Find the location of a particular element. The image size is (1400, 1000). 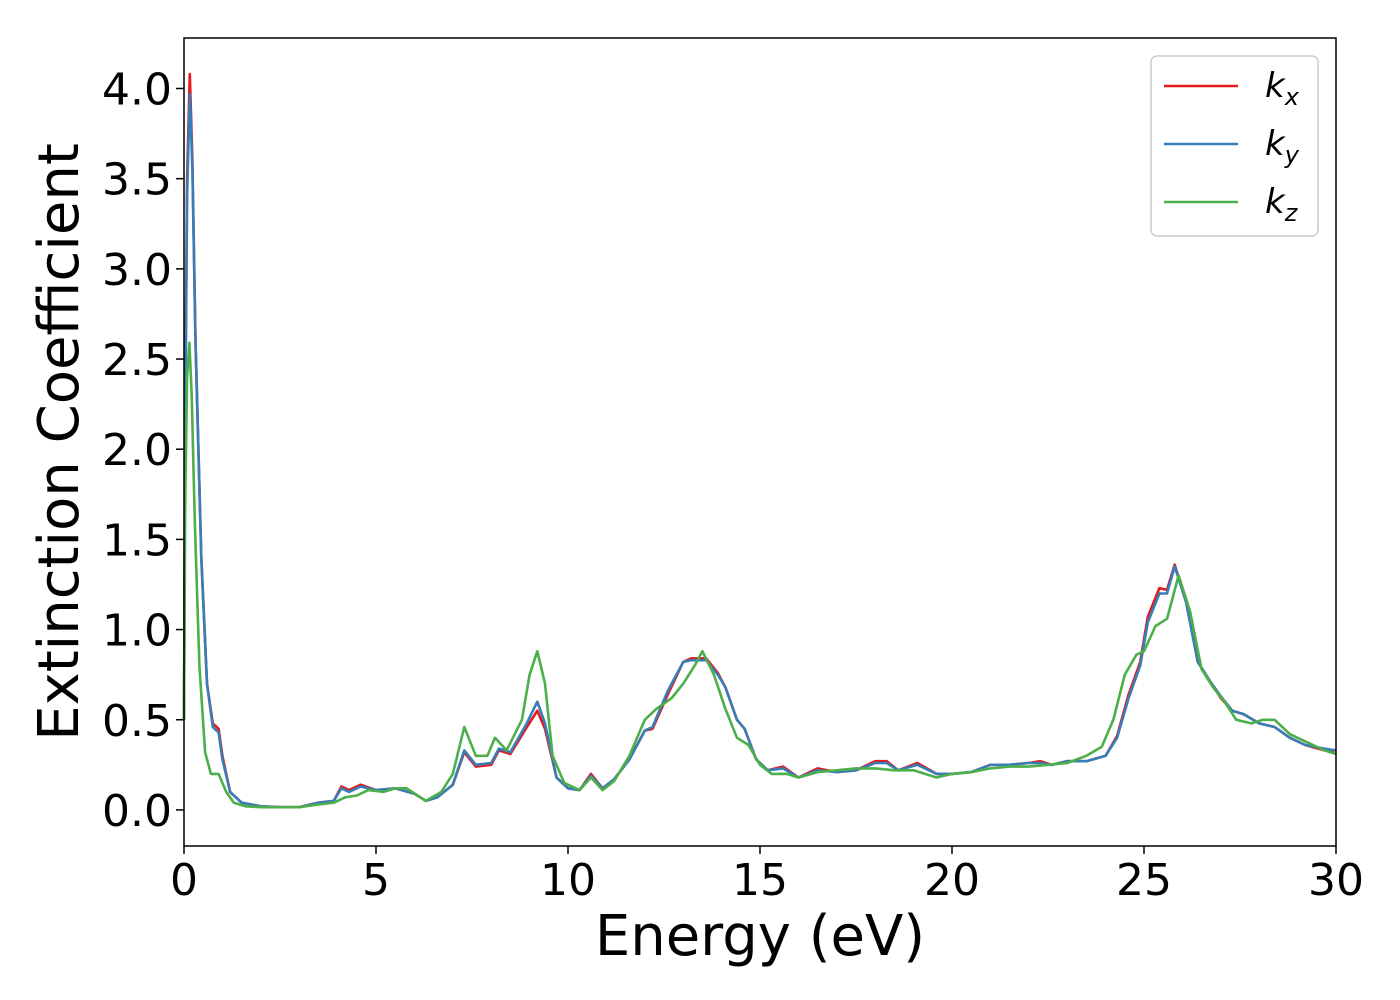

legend-label-k_z: kz is located at coordinates (1282, 204).